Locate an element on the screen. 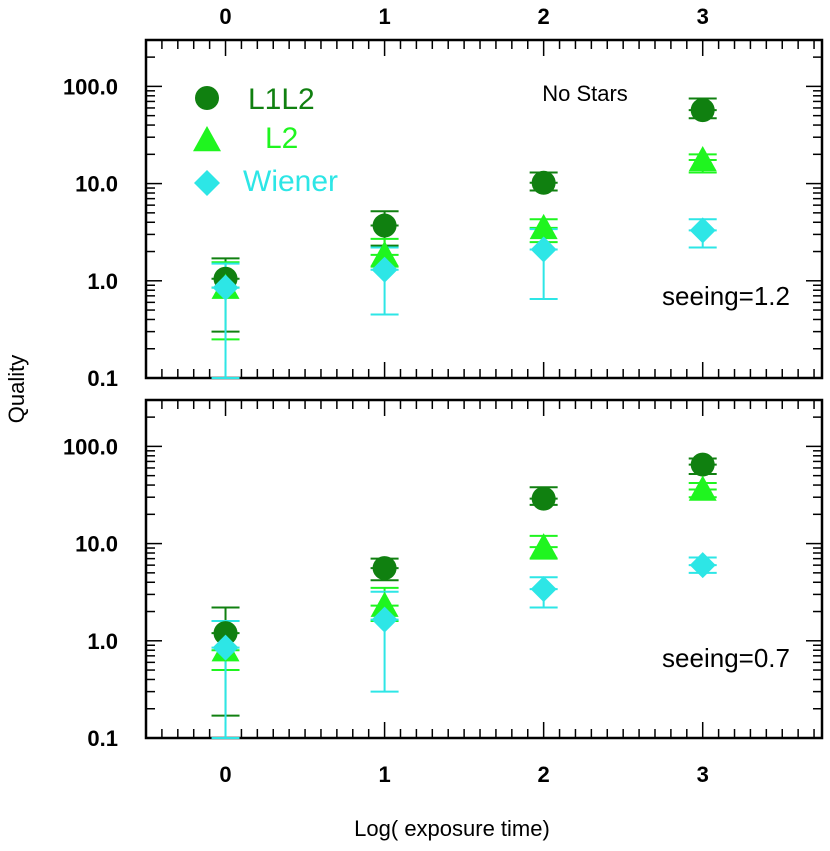 The height and width of the screenshot is (851, 830). legend-marker-l2 is located at coordinates (207, 139).